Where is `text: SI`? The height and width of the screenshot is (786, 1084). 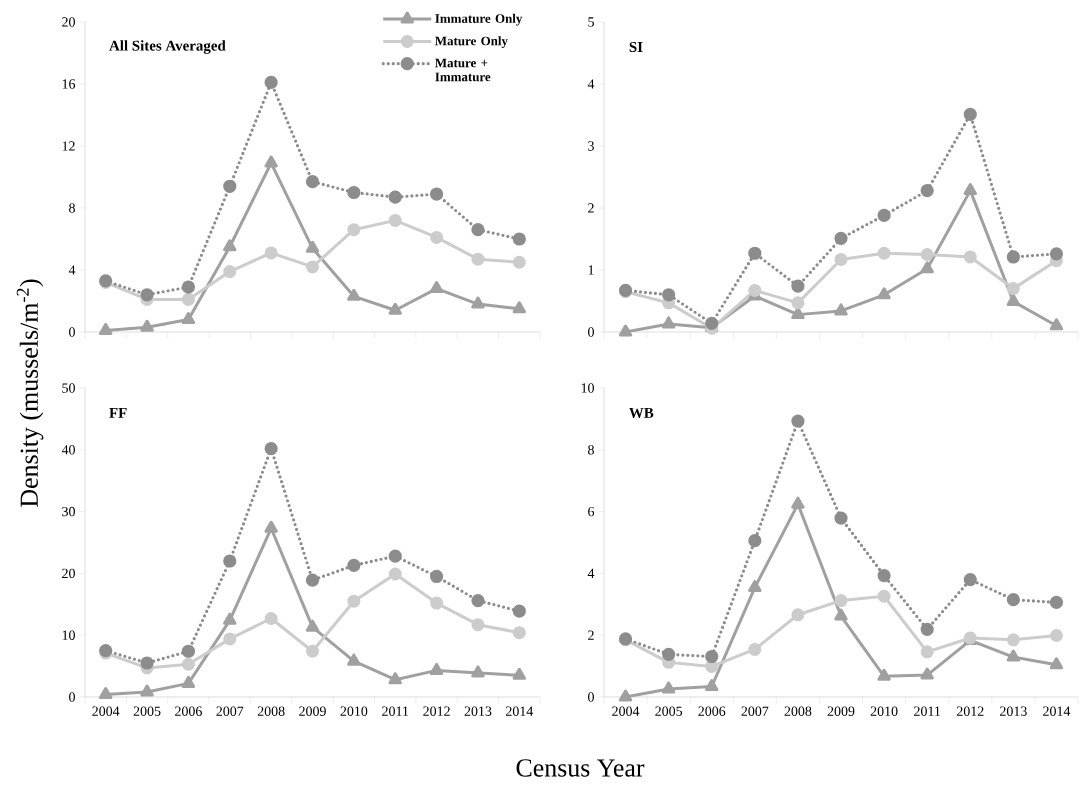
text: SI is located at coordinates (636, 47).